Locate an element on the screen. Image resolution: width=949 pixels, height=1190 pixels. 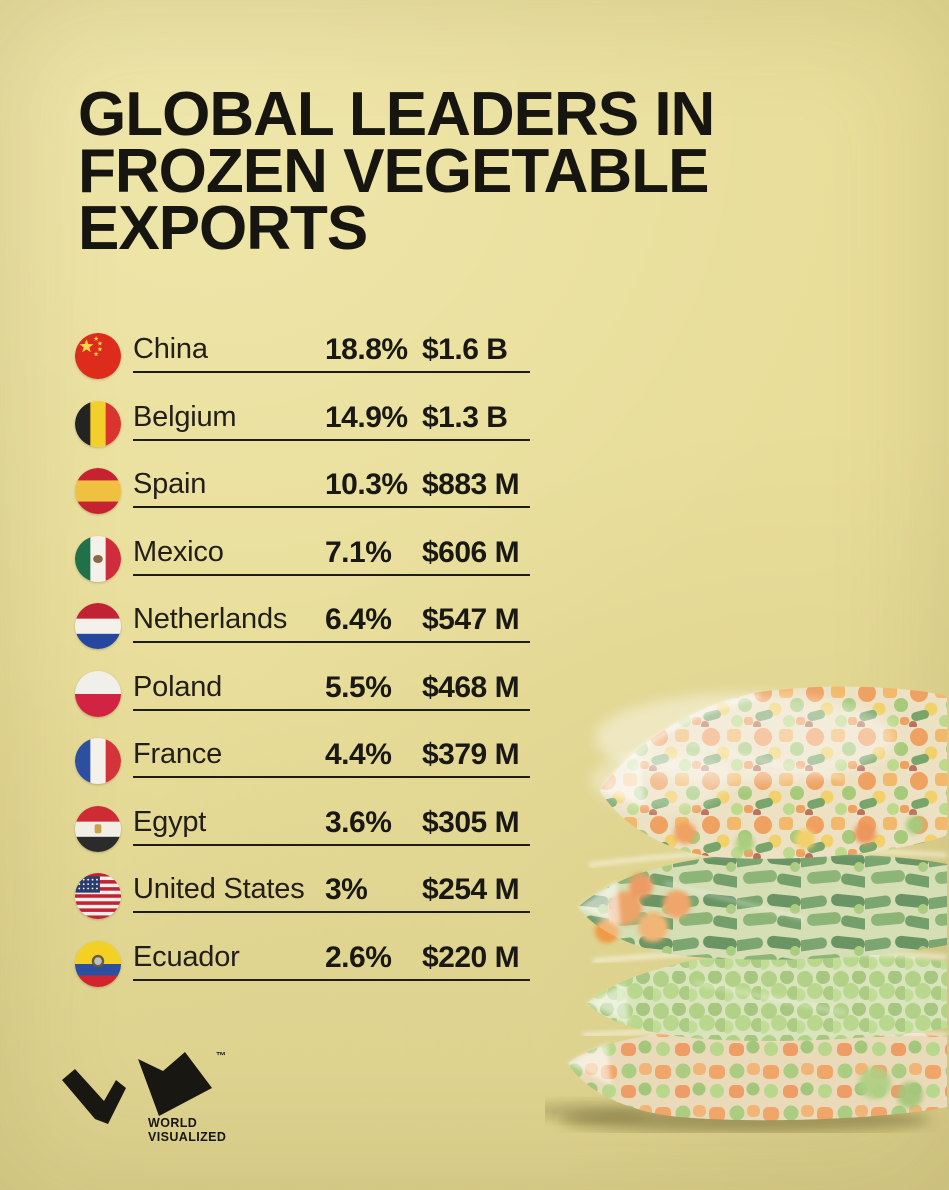
share-percent: 7.1% is located at coordinates (358, 552).